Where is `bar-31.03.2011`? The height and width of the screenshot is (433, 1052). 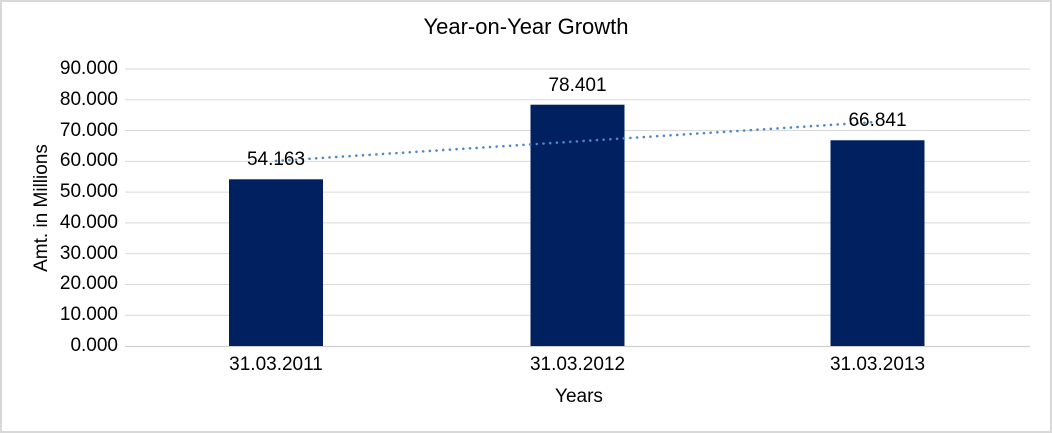 bar-31.03.2011 is located at coordinates (276, 262).